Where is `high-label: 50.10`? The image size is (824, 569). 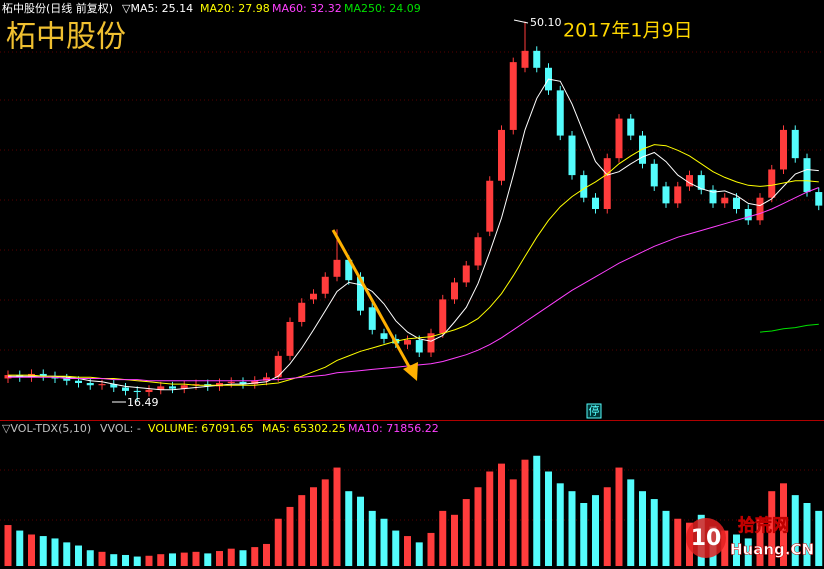 high-label: 50.10 is located at coordinates (546, 22).